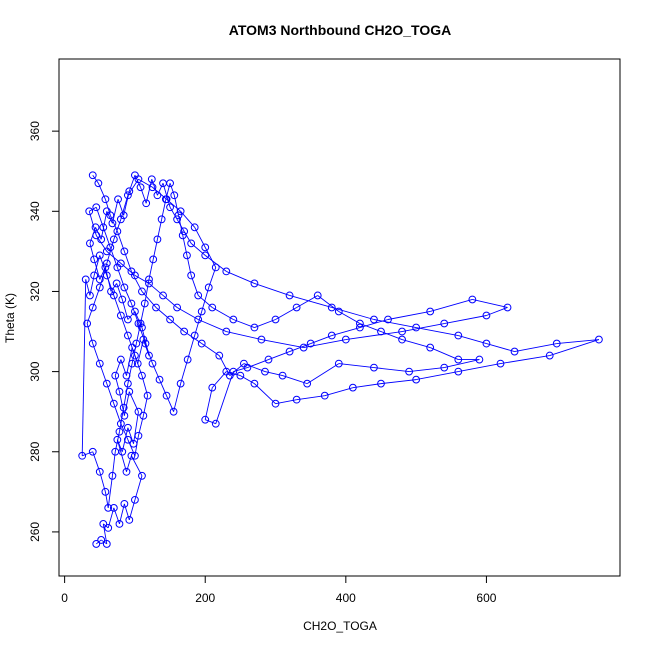 This screenshot has width=650, height=650. Describe the element at coordinates (346, 598) in the screenshot. I see `x-tick-label: 400` at that location.